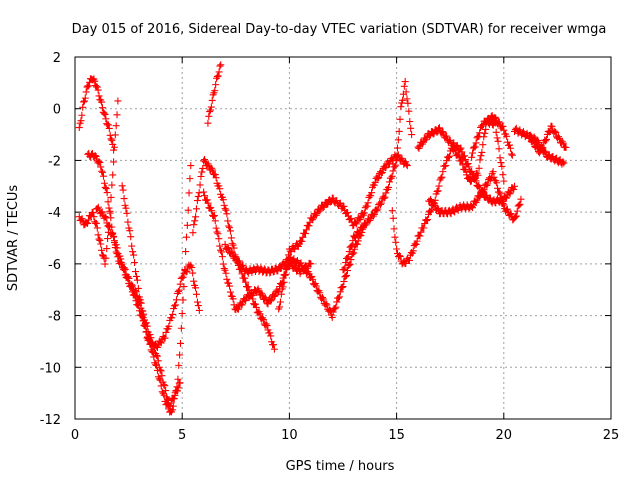  I want to click on y-tick-label: -4, so click(54, 213).